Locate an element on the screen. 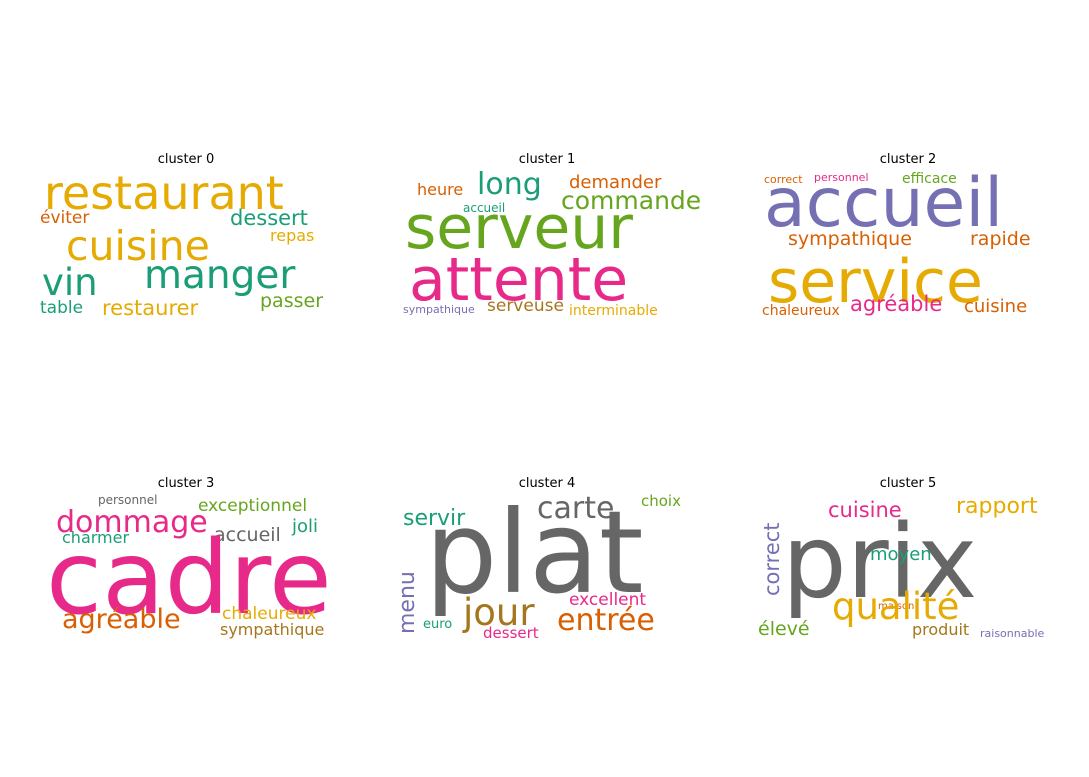 The height and width of the screenshot is (777, 1089). word-qualité: qualité is located at coordinates (896, 606).